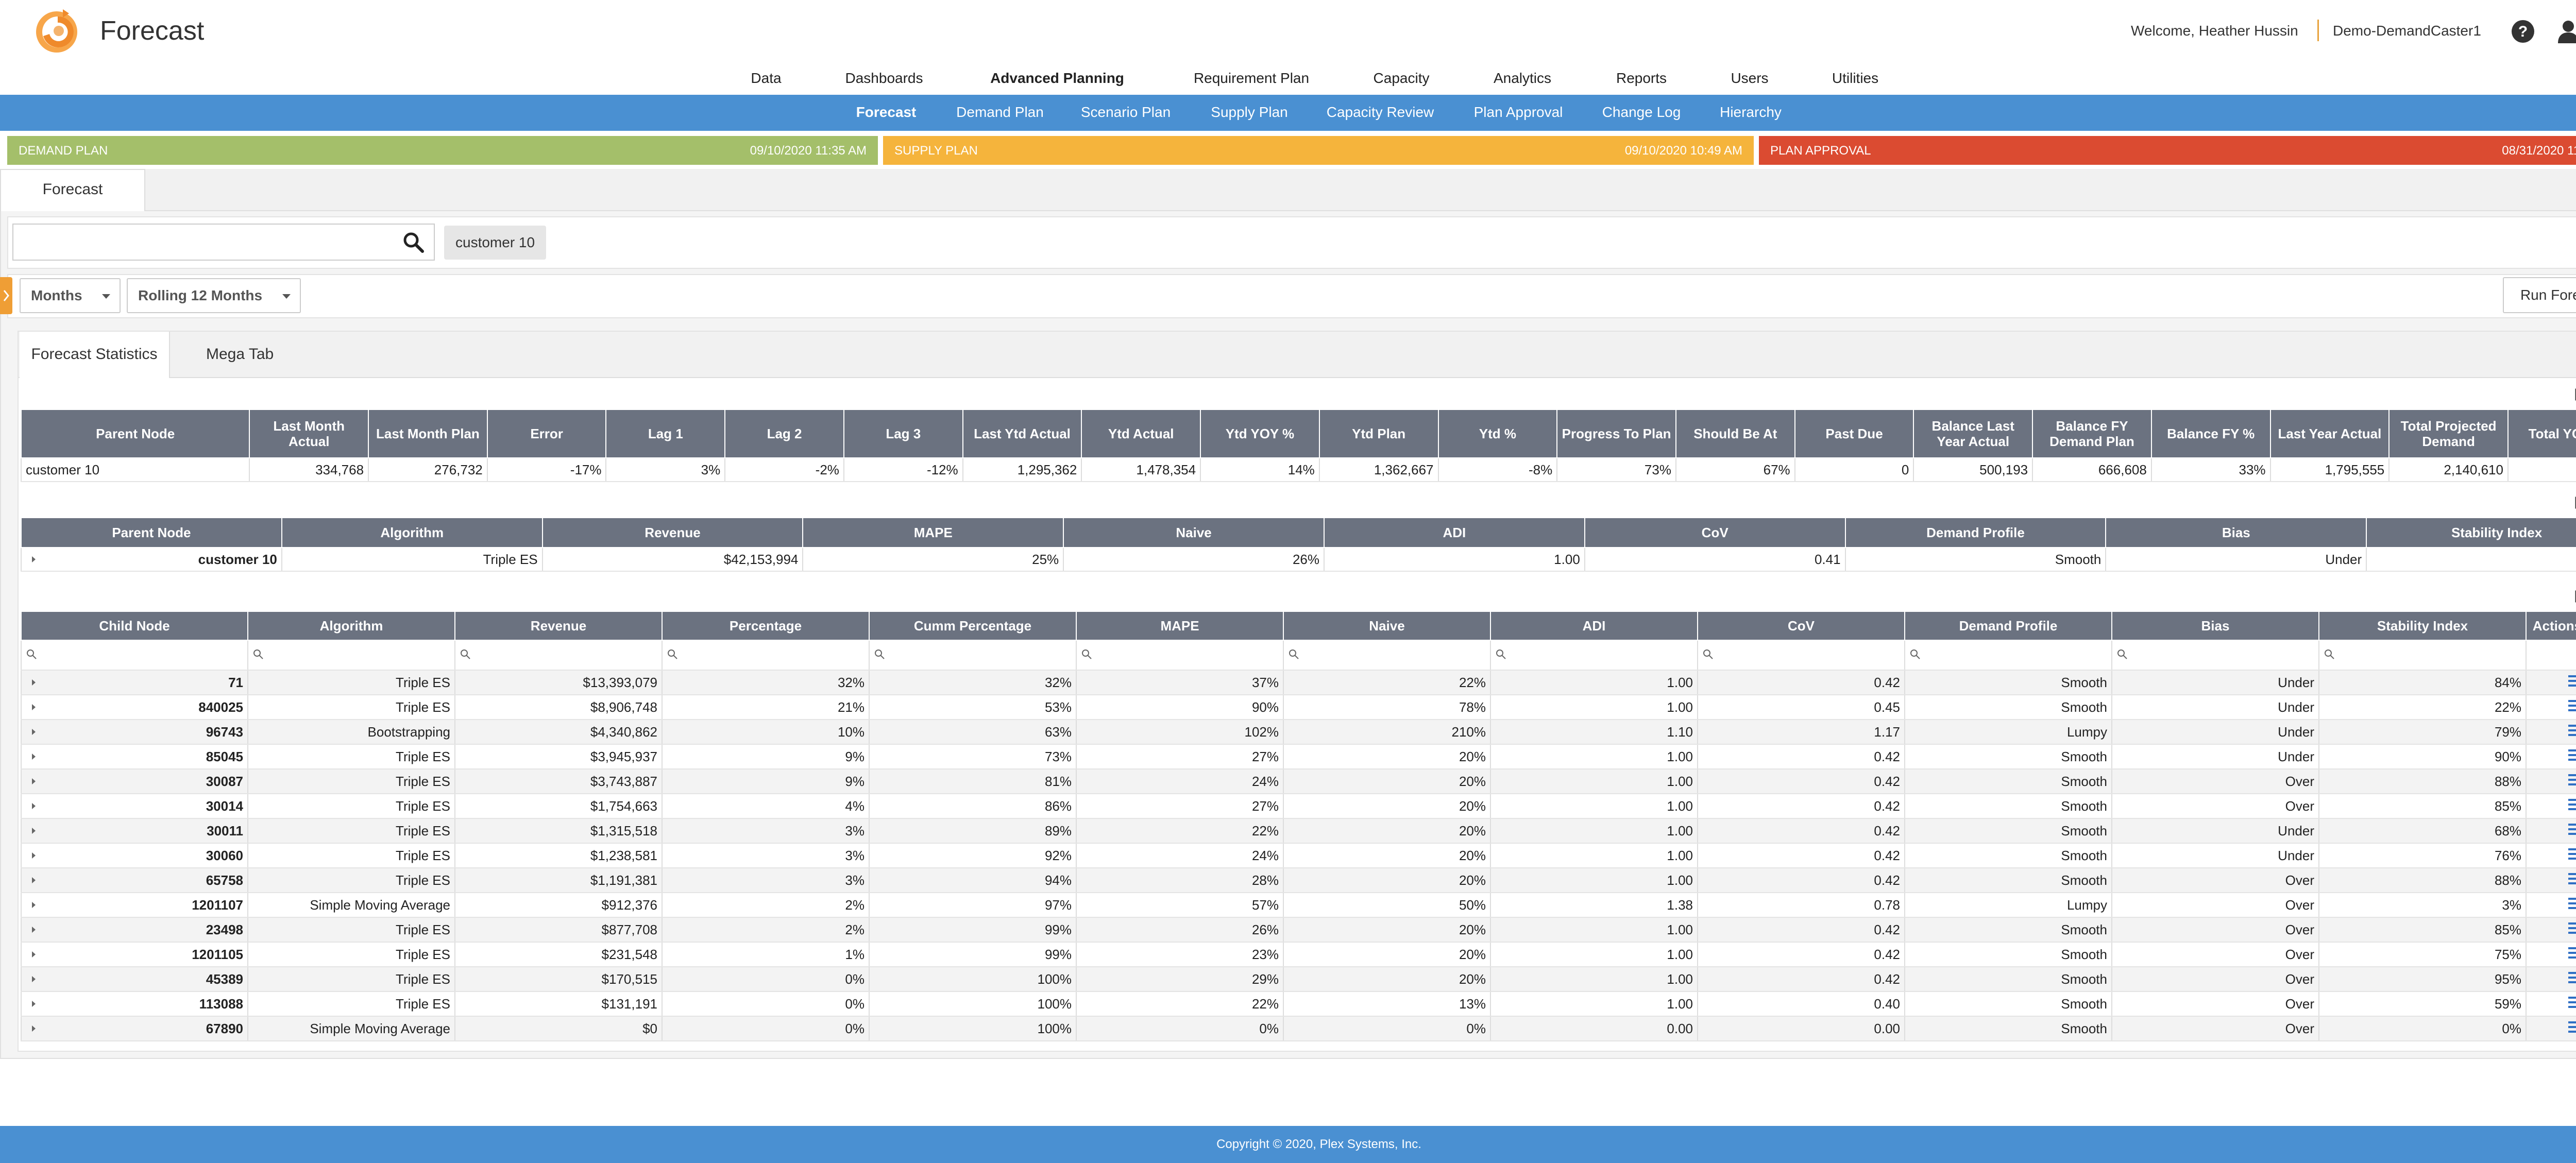 This screenshot has width=2576, height=1163. I want to click on column-header-total-yoy: Total YOY %, so click(2541, 433).